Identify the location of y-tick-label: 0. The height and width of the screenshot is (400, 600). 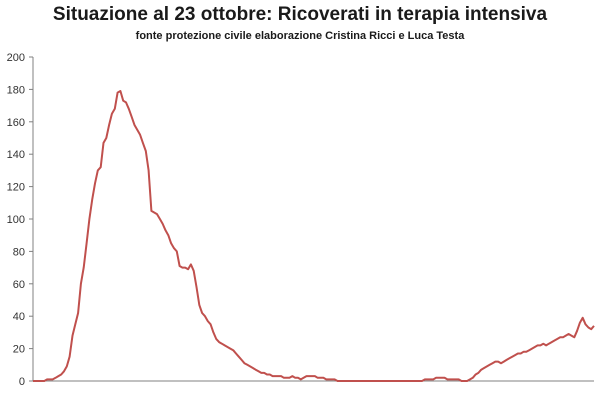
(22, 382).